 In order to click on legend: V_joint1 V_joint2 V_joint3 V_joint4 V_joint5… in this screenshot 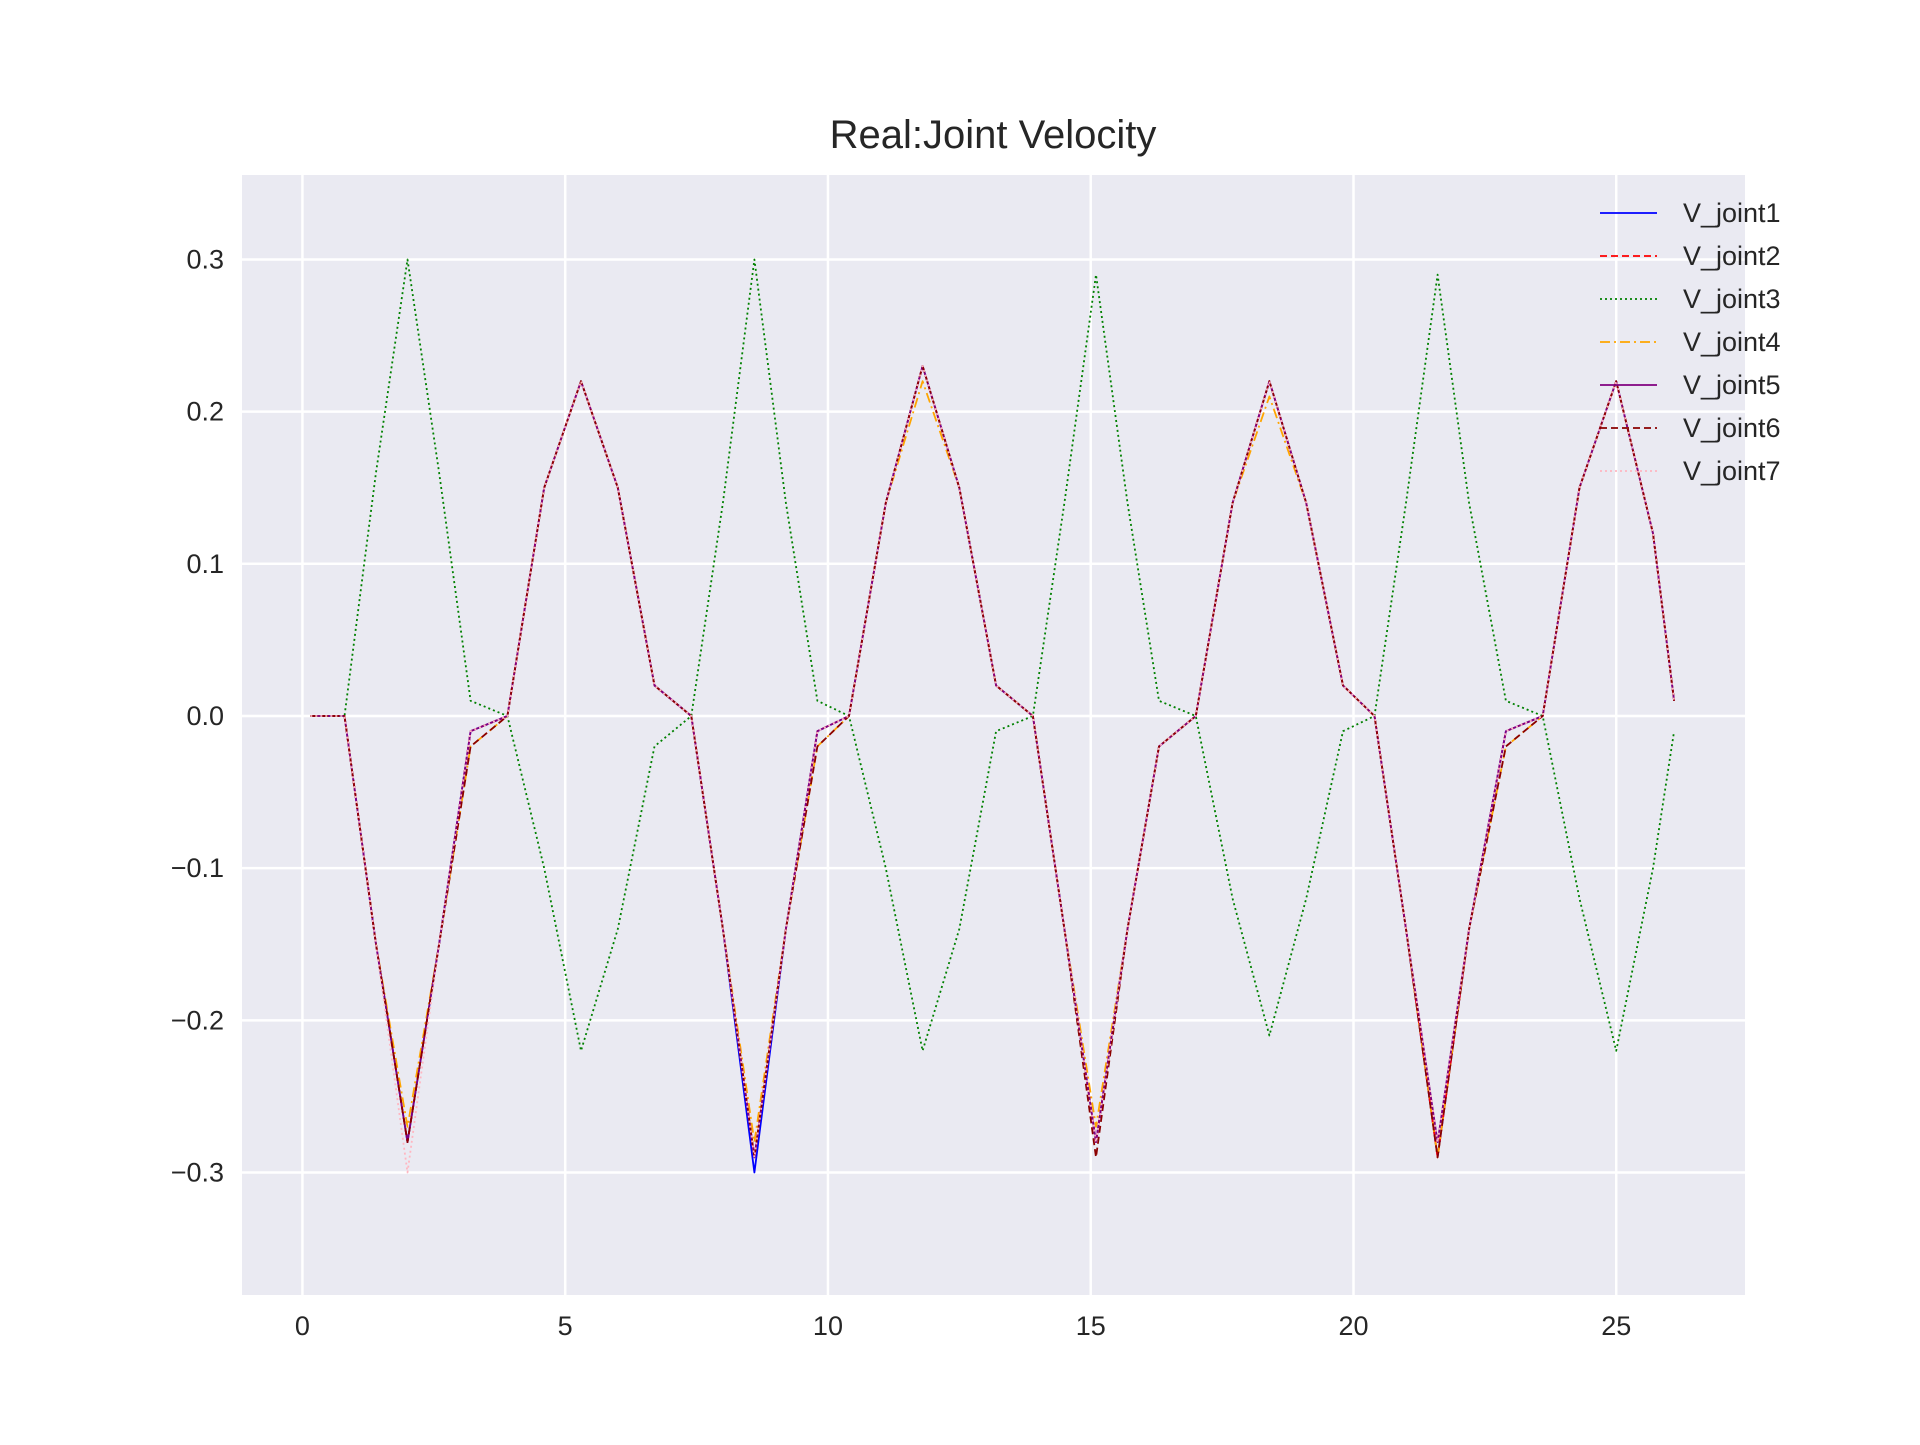, I will do `click(1690, 342)`.